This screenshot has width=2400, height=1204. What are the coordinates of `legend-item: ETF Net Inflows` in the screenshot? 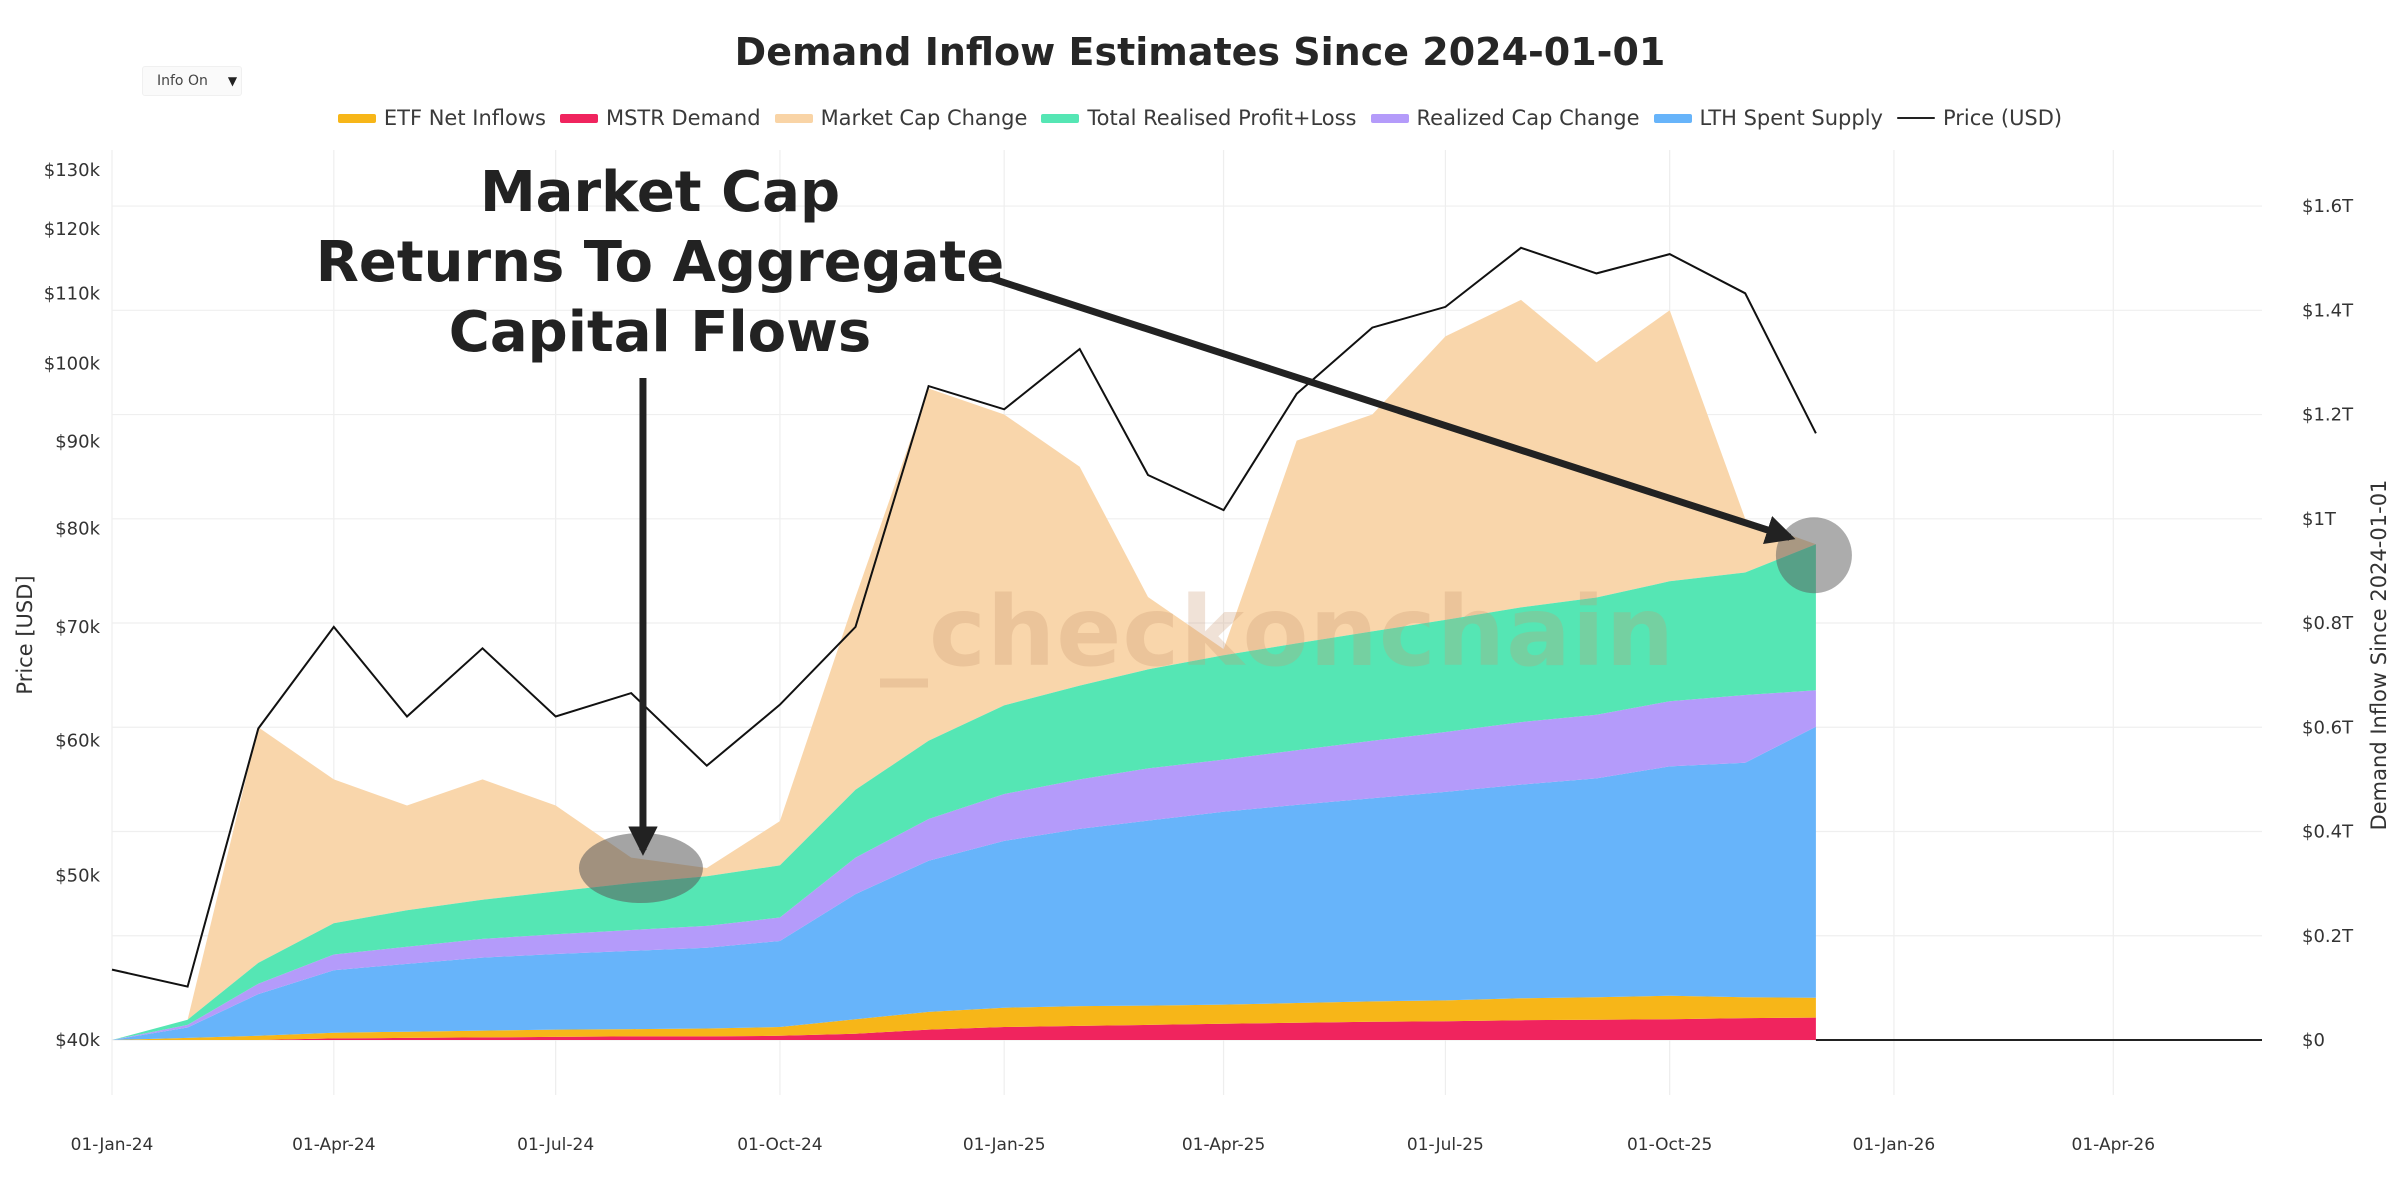 It's located at (441, 118).